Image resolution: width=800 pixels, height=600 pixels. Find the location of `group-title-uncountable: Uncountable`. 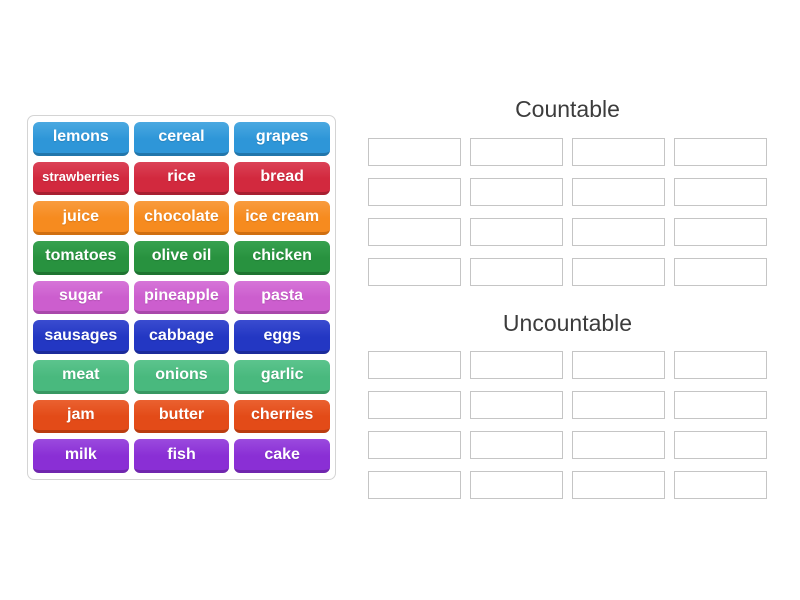

group-title-uncountable: Uncountable is located at coordinates (567, 323).